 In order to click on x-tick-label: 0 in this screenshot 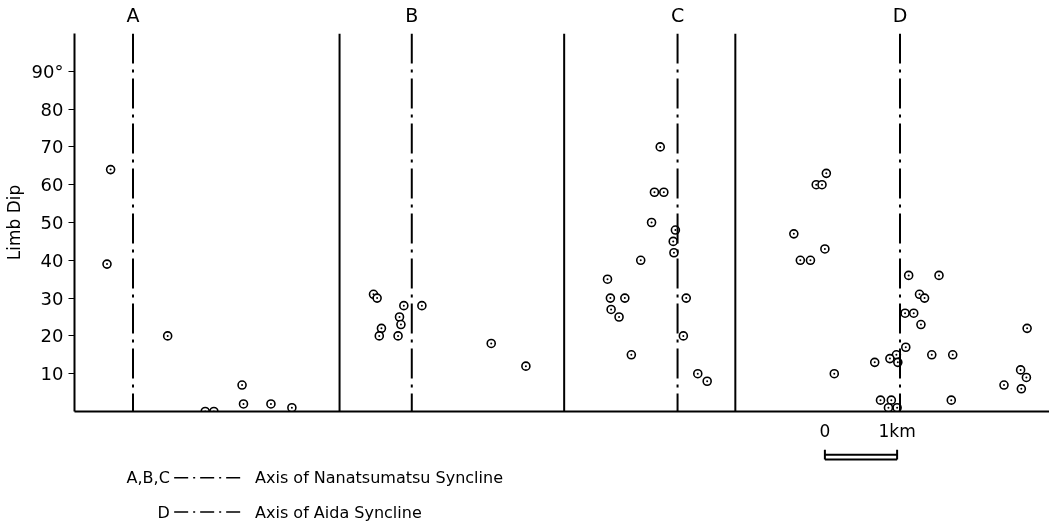, I will do `click(825, 430)`.